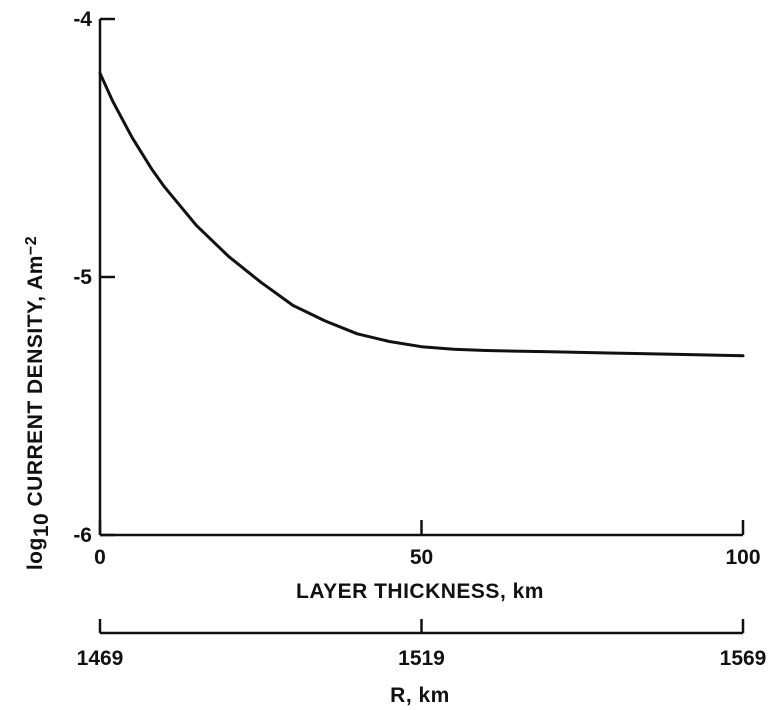 Image resolution: width=772 pixels, height=710 pixels. I want to click on y-axis-title-superscript: −2, so click(31, 245).